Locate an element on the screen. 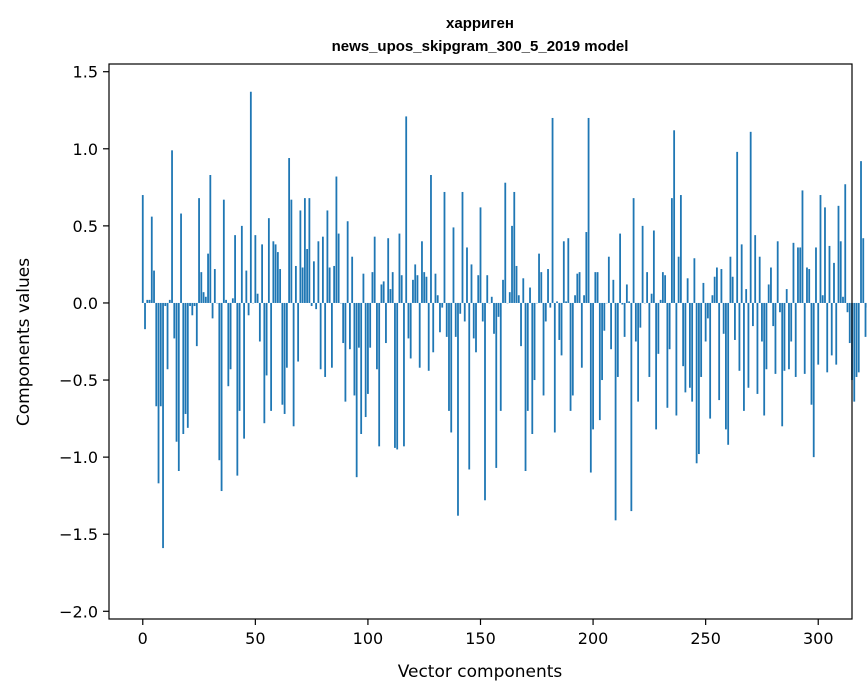 Image resolution: width=867 pixels, height=696 pixels. chart-title: харриген is located at coordinates (480, 23).